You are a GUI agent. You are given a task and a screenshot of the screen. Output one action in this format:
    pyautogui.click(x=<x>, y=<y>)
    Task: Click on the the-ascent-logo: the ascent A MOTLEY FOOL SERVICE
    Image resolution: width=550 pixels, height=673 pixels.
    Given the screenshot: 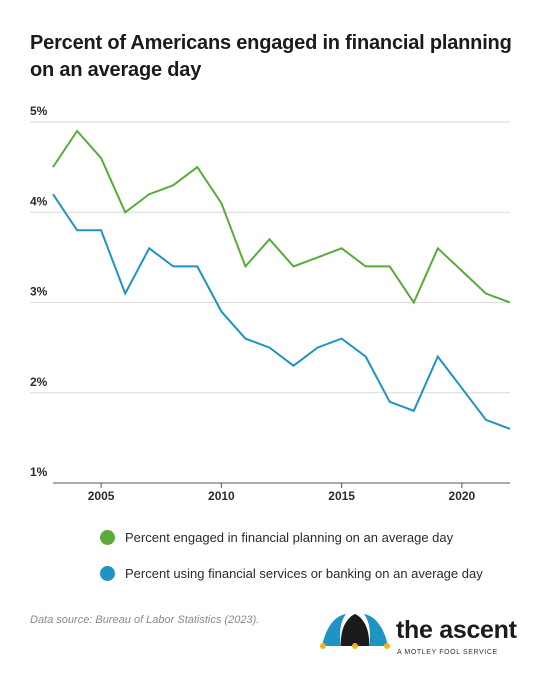 What is the action you would take?
    pyautogui.click(x=425, y=634)
    